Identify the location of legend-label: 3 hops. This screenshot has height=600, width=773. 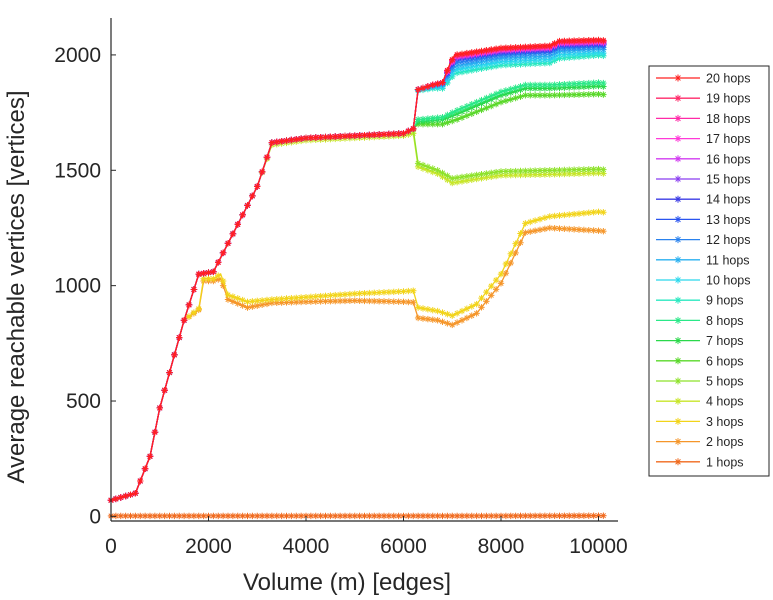
(725, 422).